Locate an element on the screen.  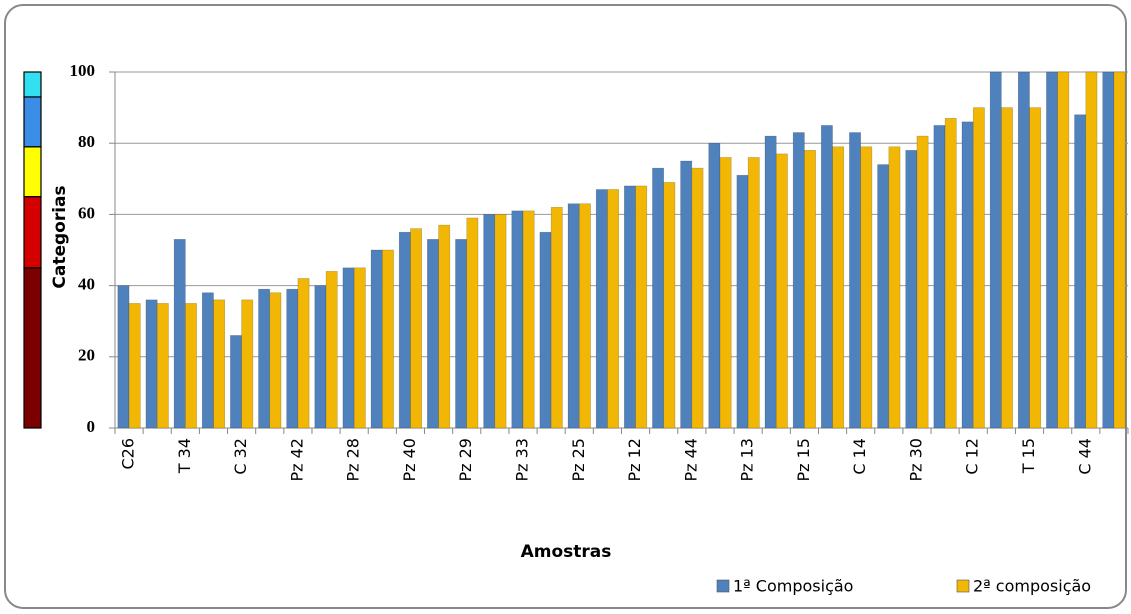
x-tick-label: Pz 15 is located at coordinates (803, 460).